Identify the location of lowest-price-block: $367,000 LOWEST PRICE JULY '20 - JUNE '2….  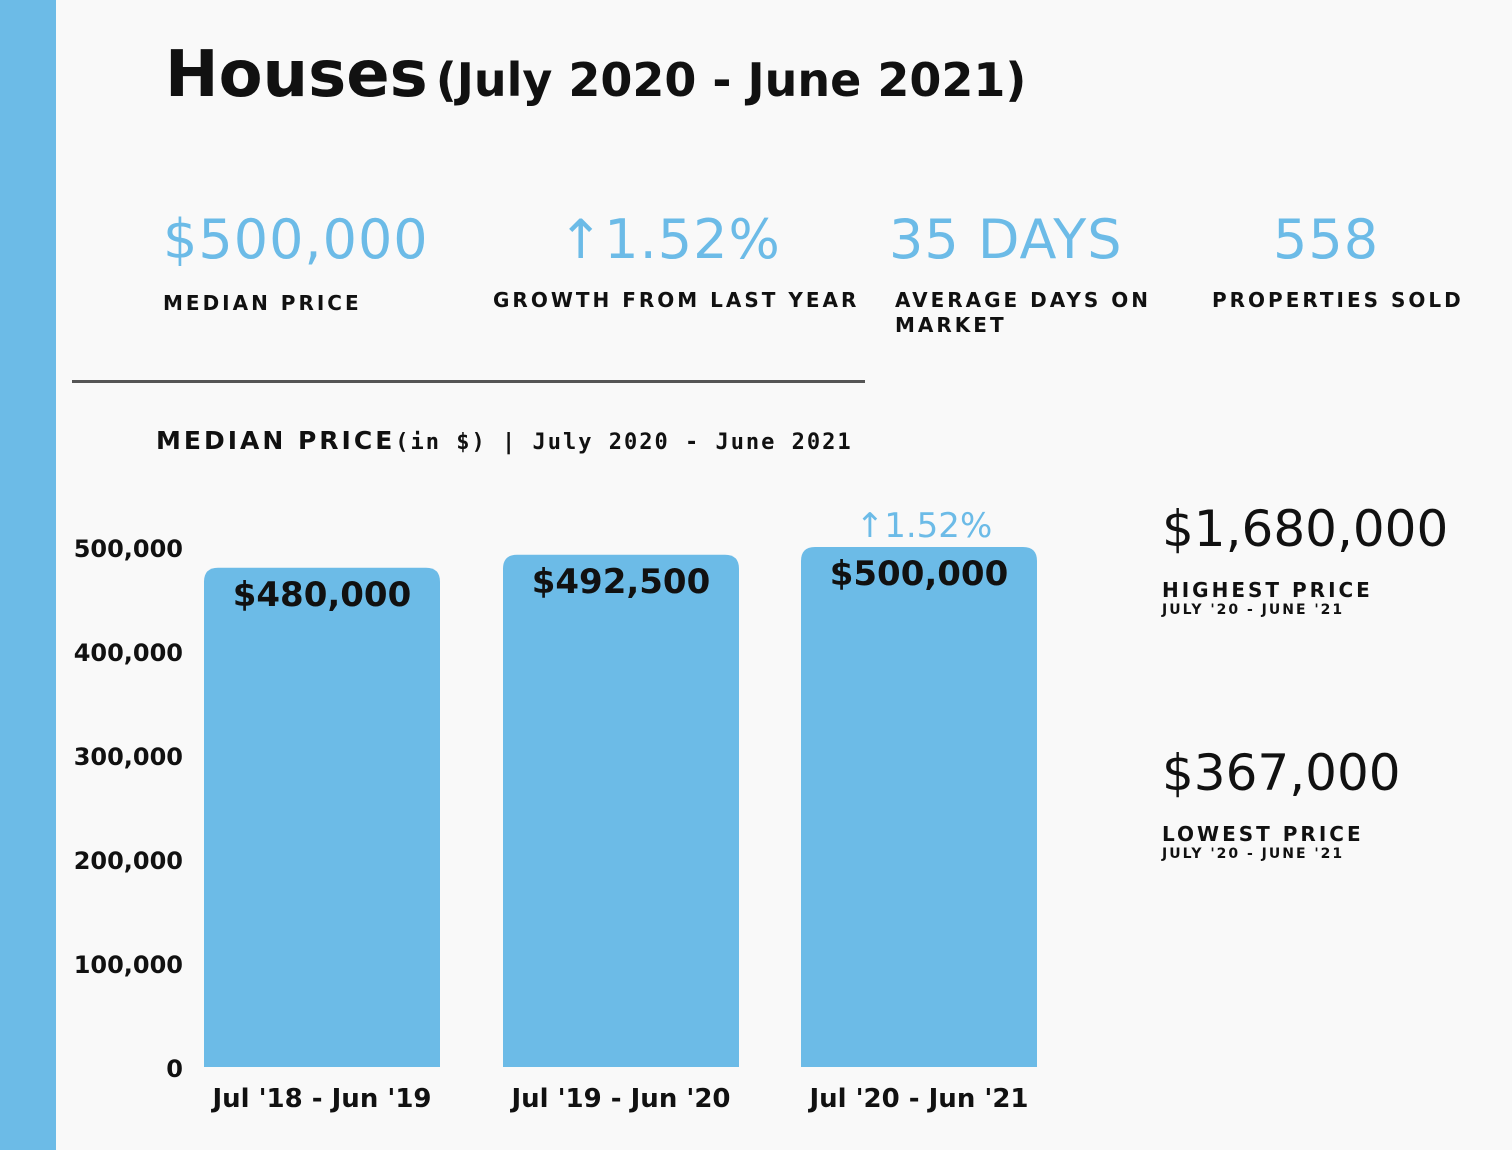
(1281, 803).